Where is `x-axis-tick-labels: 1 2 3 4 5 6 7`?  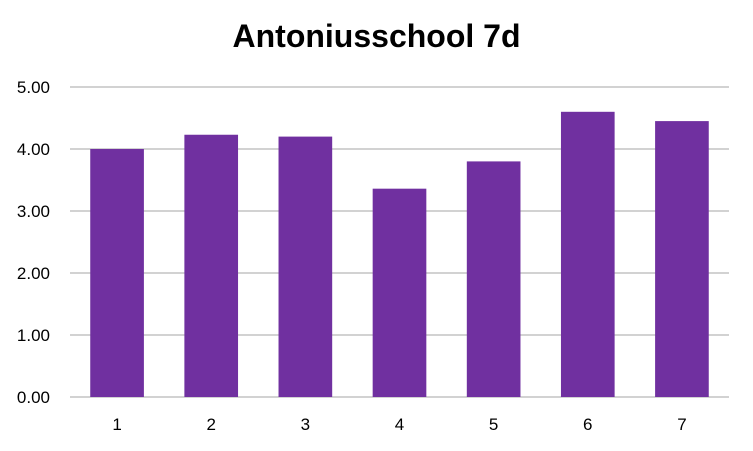
x-axis-tick-labels: 1 2 3 4 5 6 7 is located at coordinates (399, 424).